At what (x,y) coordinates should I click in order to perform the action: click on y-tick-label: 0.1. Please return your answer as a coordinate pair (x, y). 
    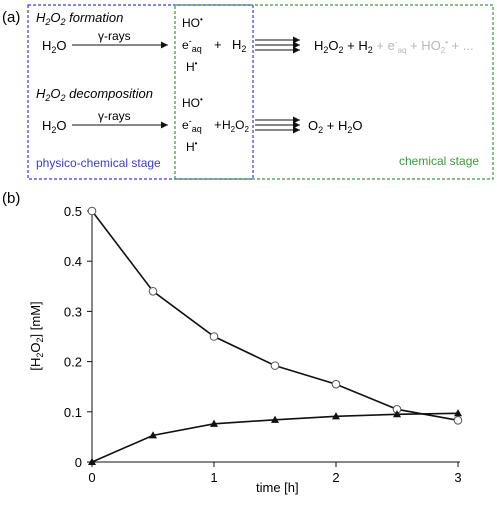
    Looking at the image, I should click on (73, 412).